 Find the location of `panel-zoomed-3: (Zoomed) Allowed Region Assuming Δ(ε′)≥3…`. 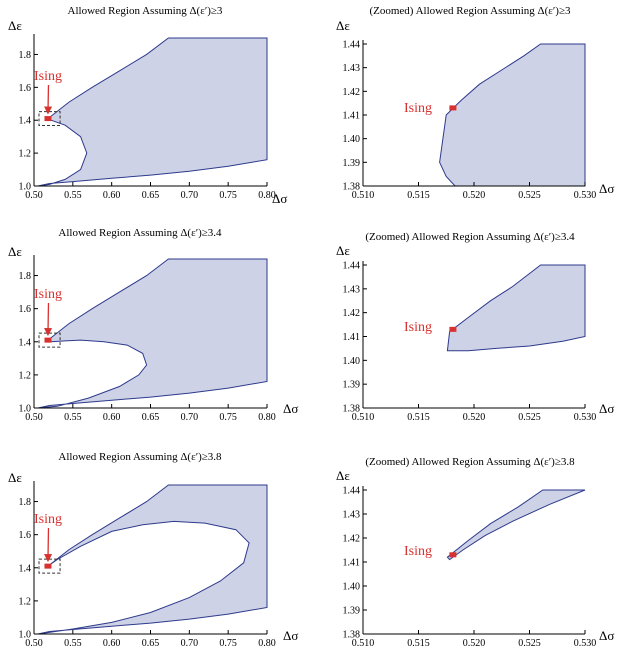

panel-zoomed-3: (Zoomed) Allowed Region Assuming Δ(ε′)≥3… is located at coordinates (475, 103).